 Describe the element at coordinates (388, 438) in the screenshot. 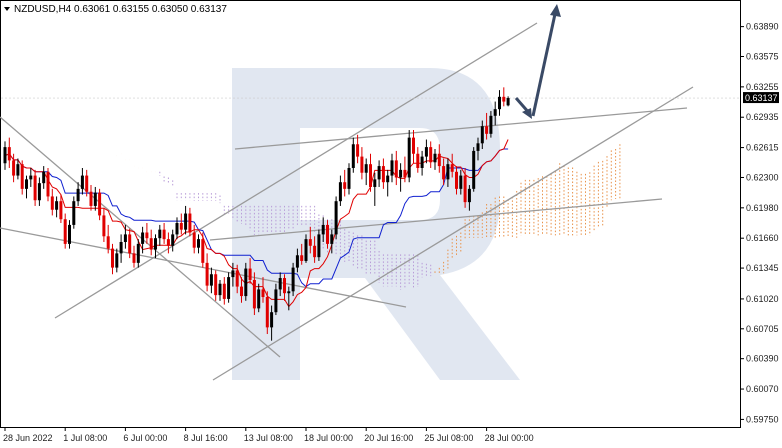

I see `x-tick-label: 20 Jul 16:00` at that location.